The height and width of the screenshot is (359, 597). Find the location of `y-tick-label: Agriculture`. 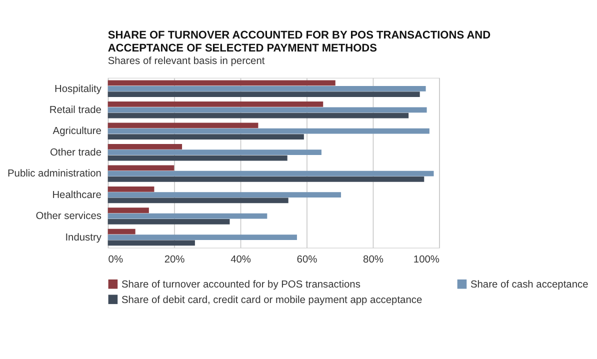

y-tick-label: Agriculture is located at coordinates (77, 132).